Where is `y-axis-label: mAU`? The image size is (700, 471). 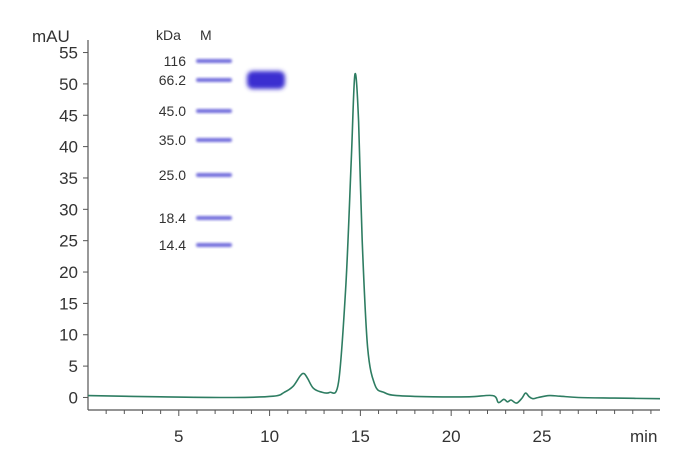
y-axis-label: mAU is located at coordinates (51, 36).